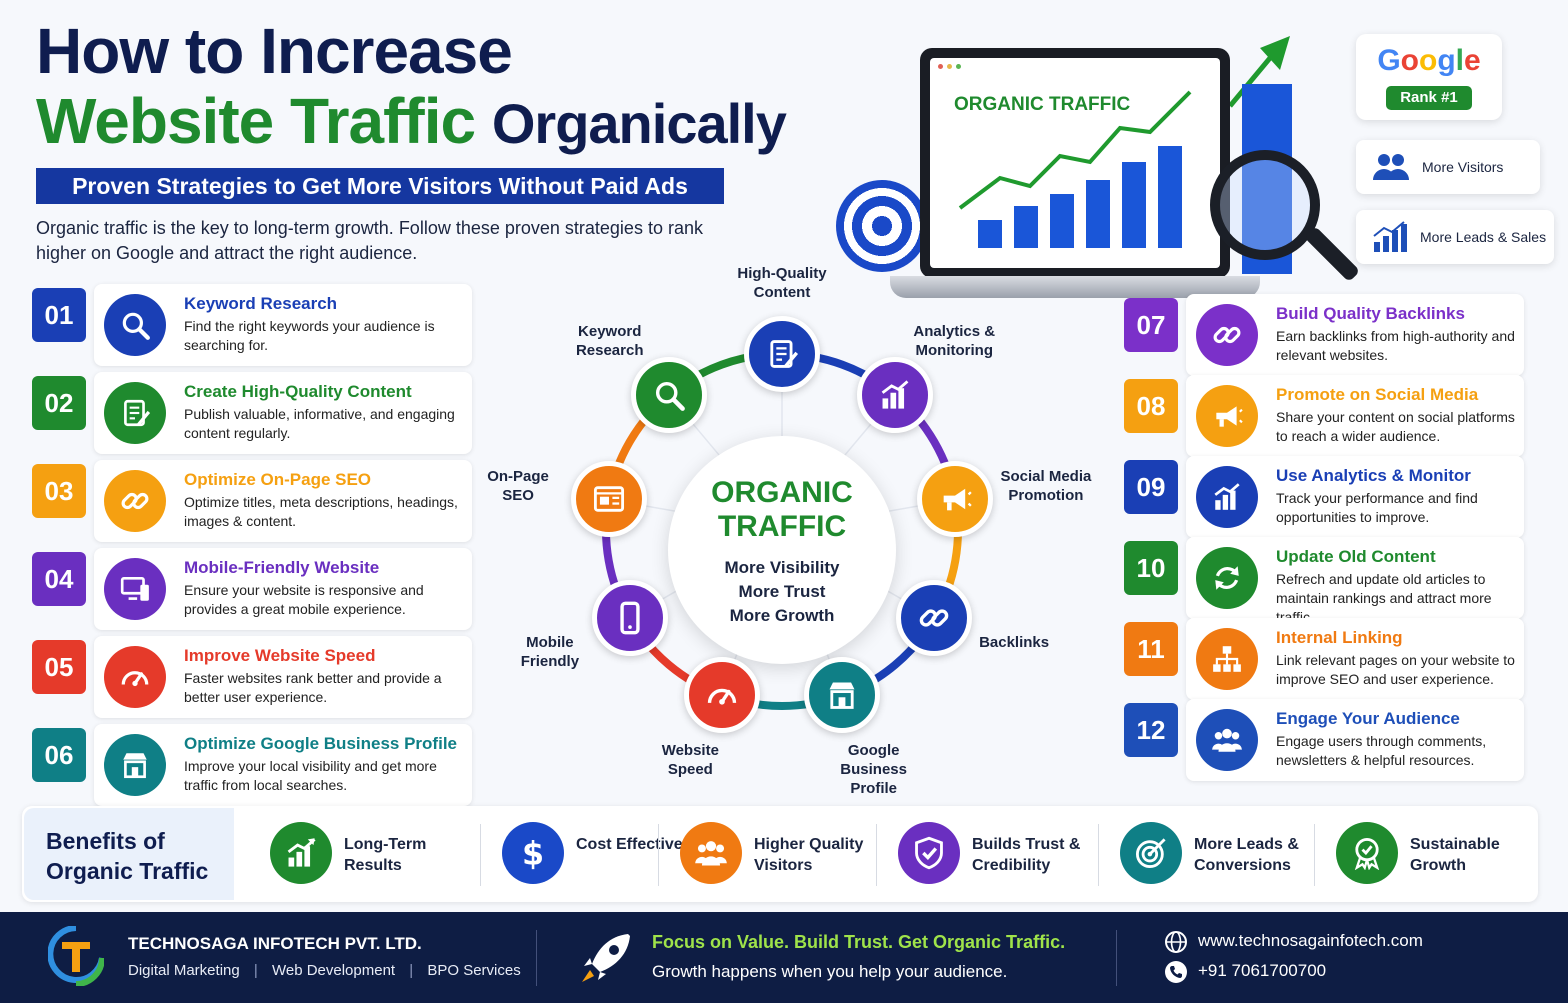 The image size is (1568, 1003). I want to click on google-rank-card: Google Rank #1, so click(1429, 77).